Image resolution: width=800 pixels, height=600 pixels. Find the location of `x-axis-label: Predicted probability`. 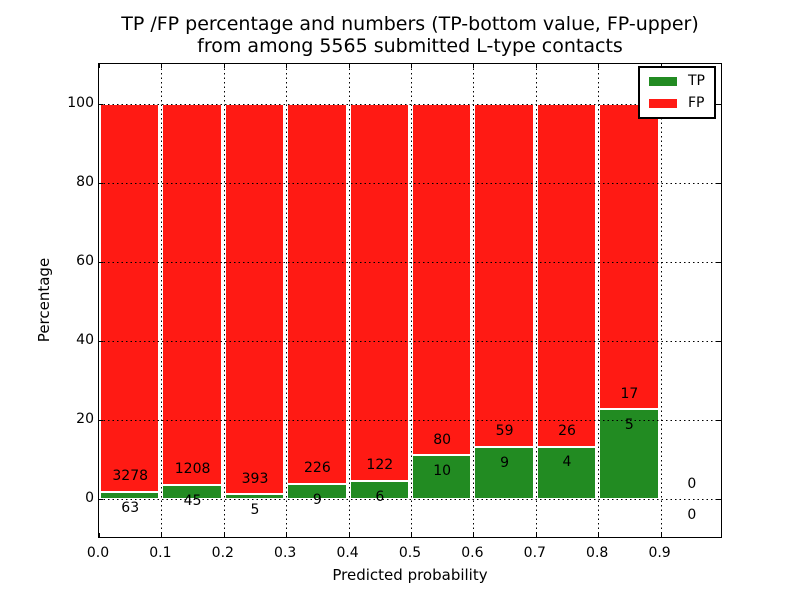

x-axis-label: Predicted probability is located at coordinates (410, 575).